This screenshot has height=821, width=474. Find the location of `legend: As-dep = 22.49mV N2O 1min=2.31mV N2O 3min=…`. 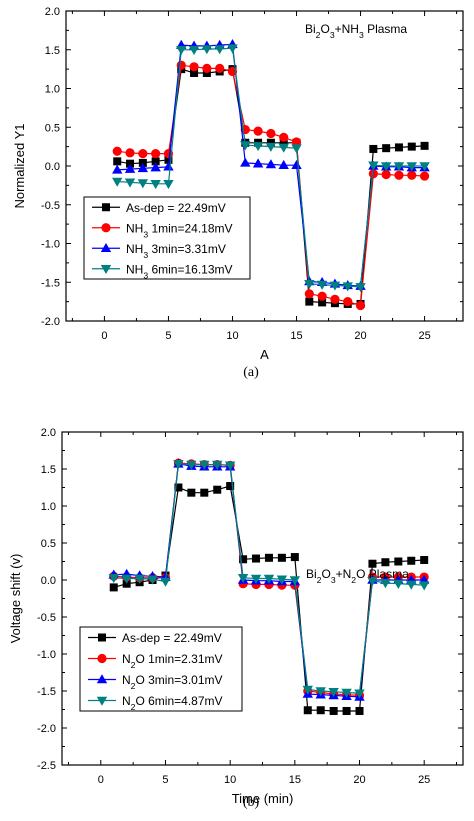

legend: As-dep = 22.49mV N2O 1min=2.31mV N2O 3min=… is located at coordinates (161, 669).